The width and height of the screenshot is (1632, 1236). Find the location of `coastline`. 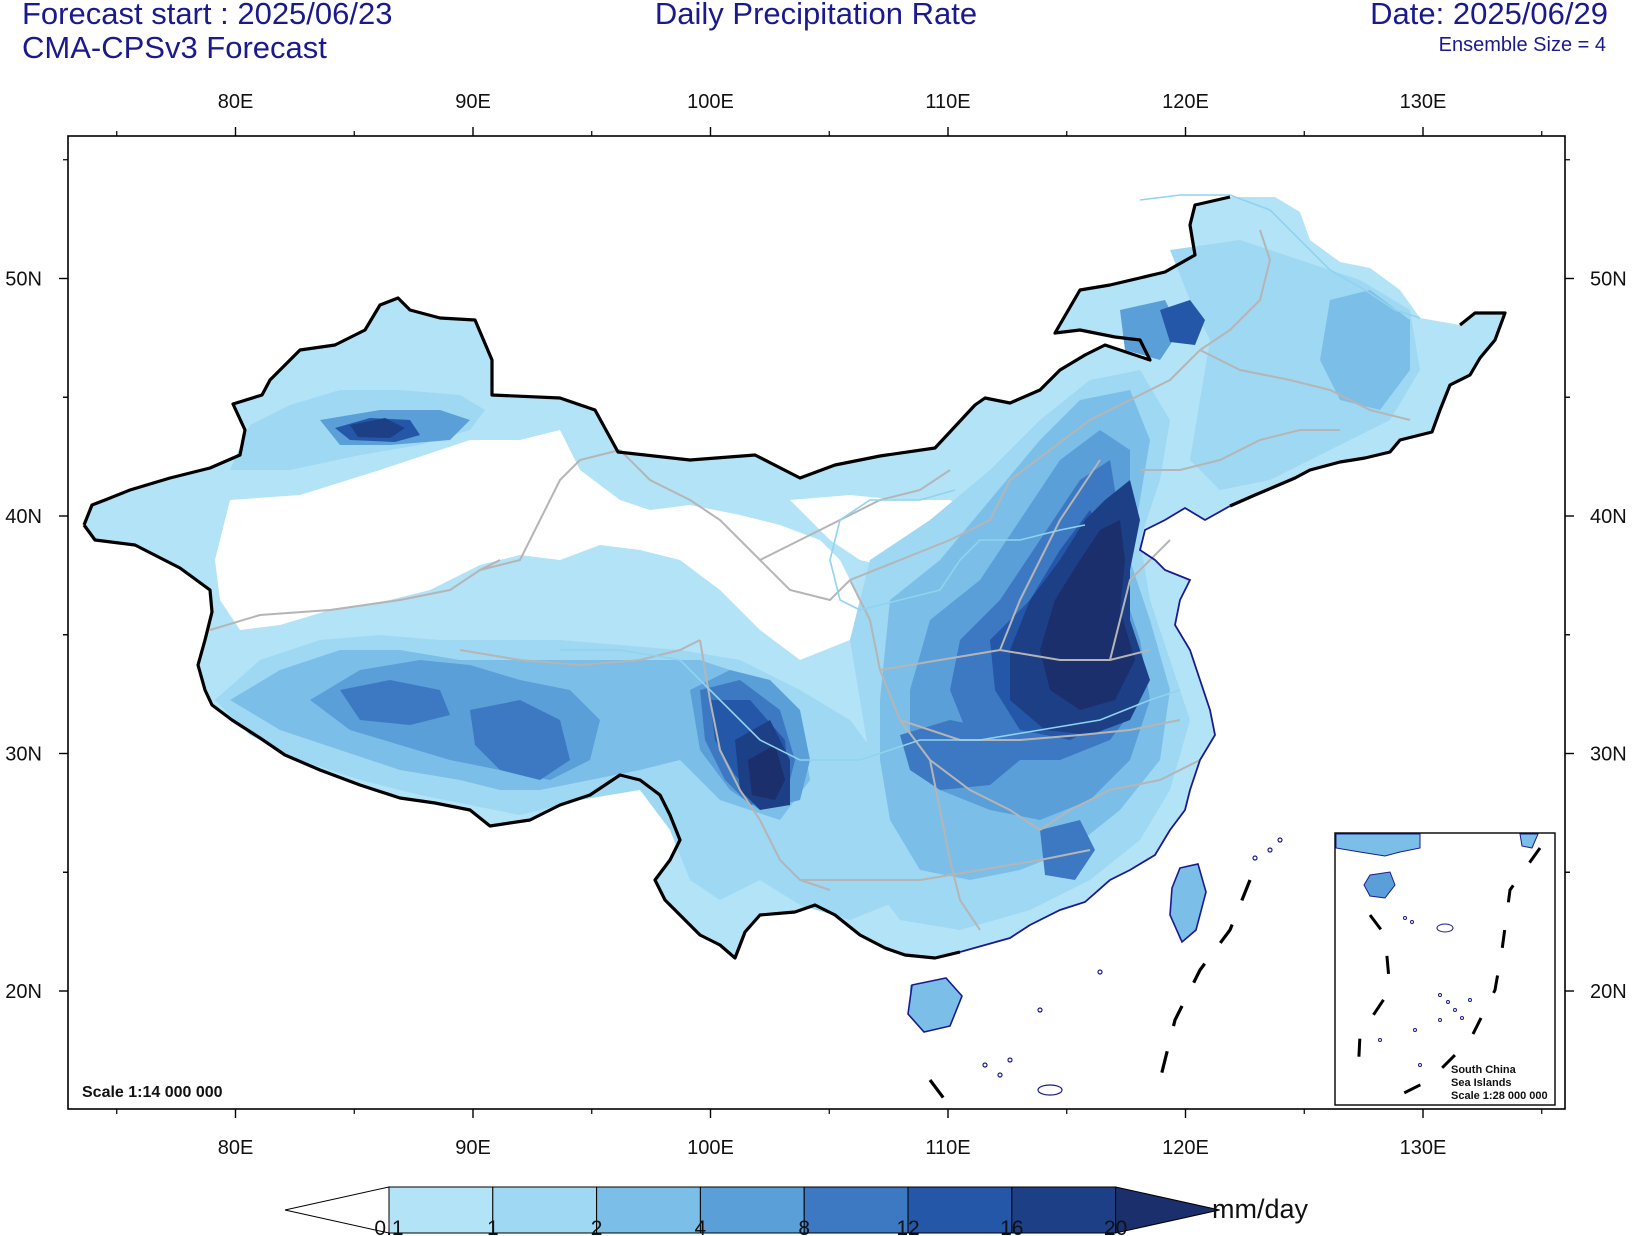

coastline is located at coordinates (1095, 729).